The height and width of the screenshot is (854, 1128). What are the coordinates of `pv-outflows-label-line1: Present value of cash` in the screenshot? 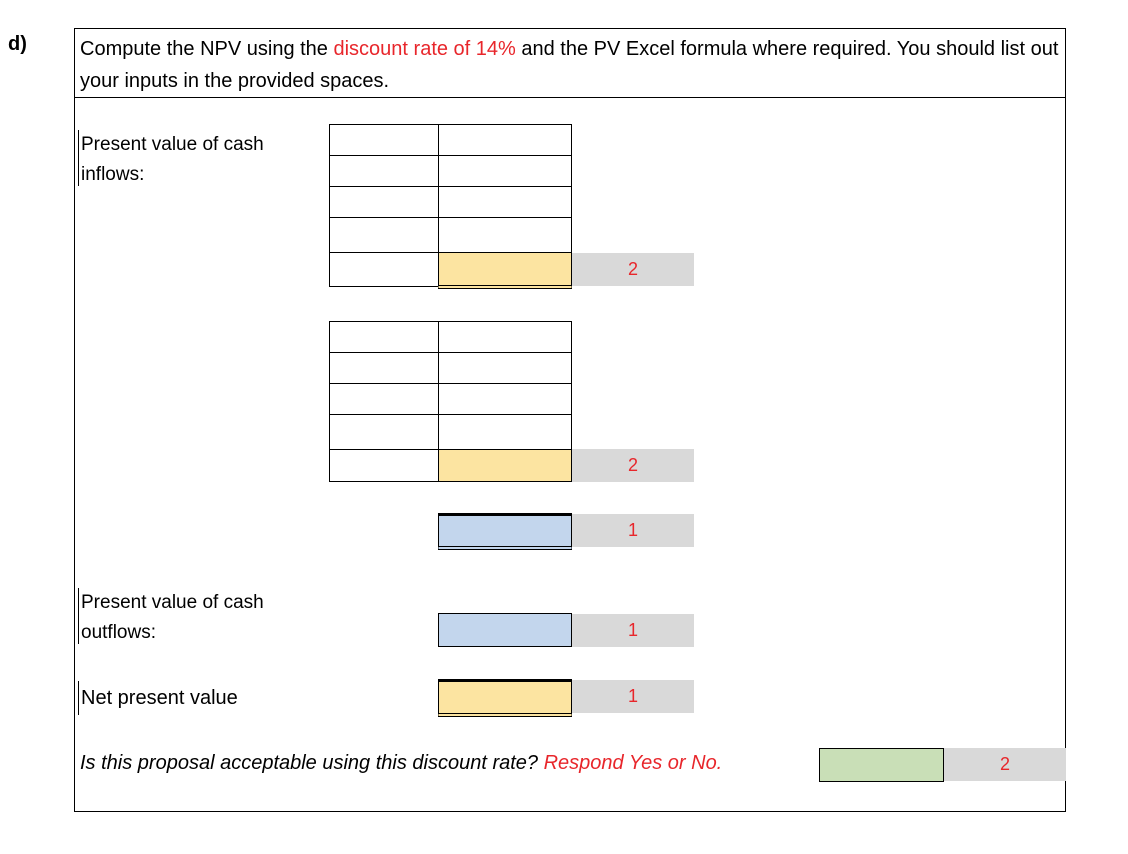 It's located at (172, 602).